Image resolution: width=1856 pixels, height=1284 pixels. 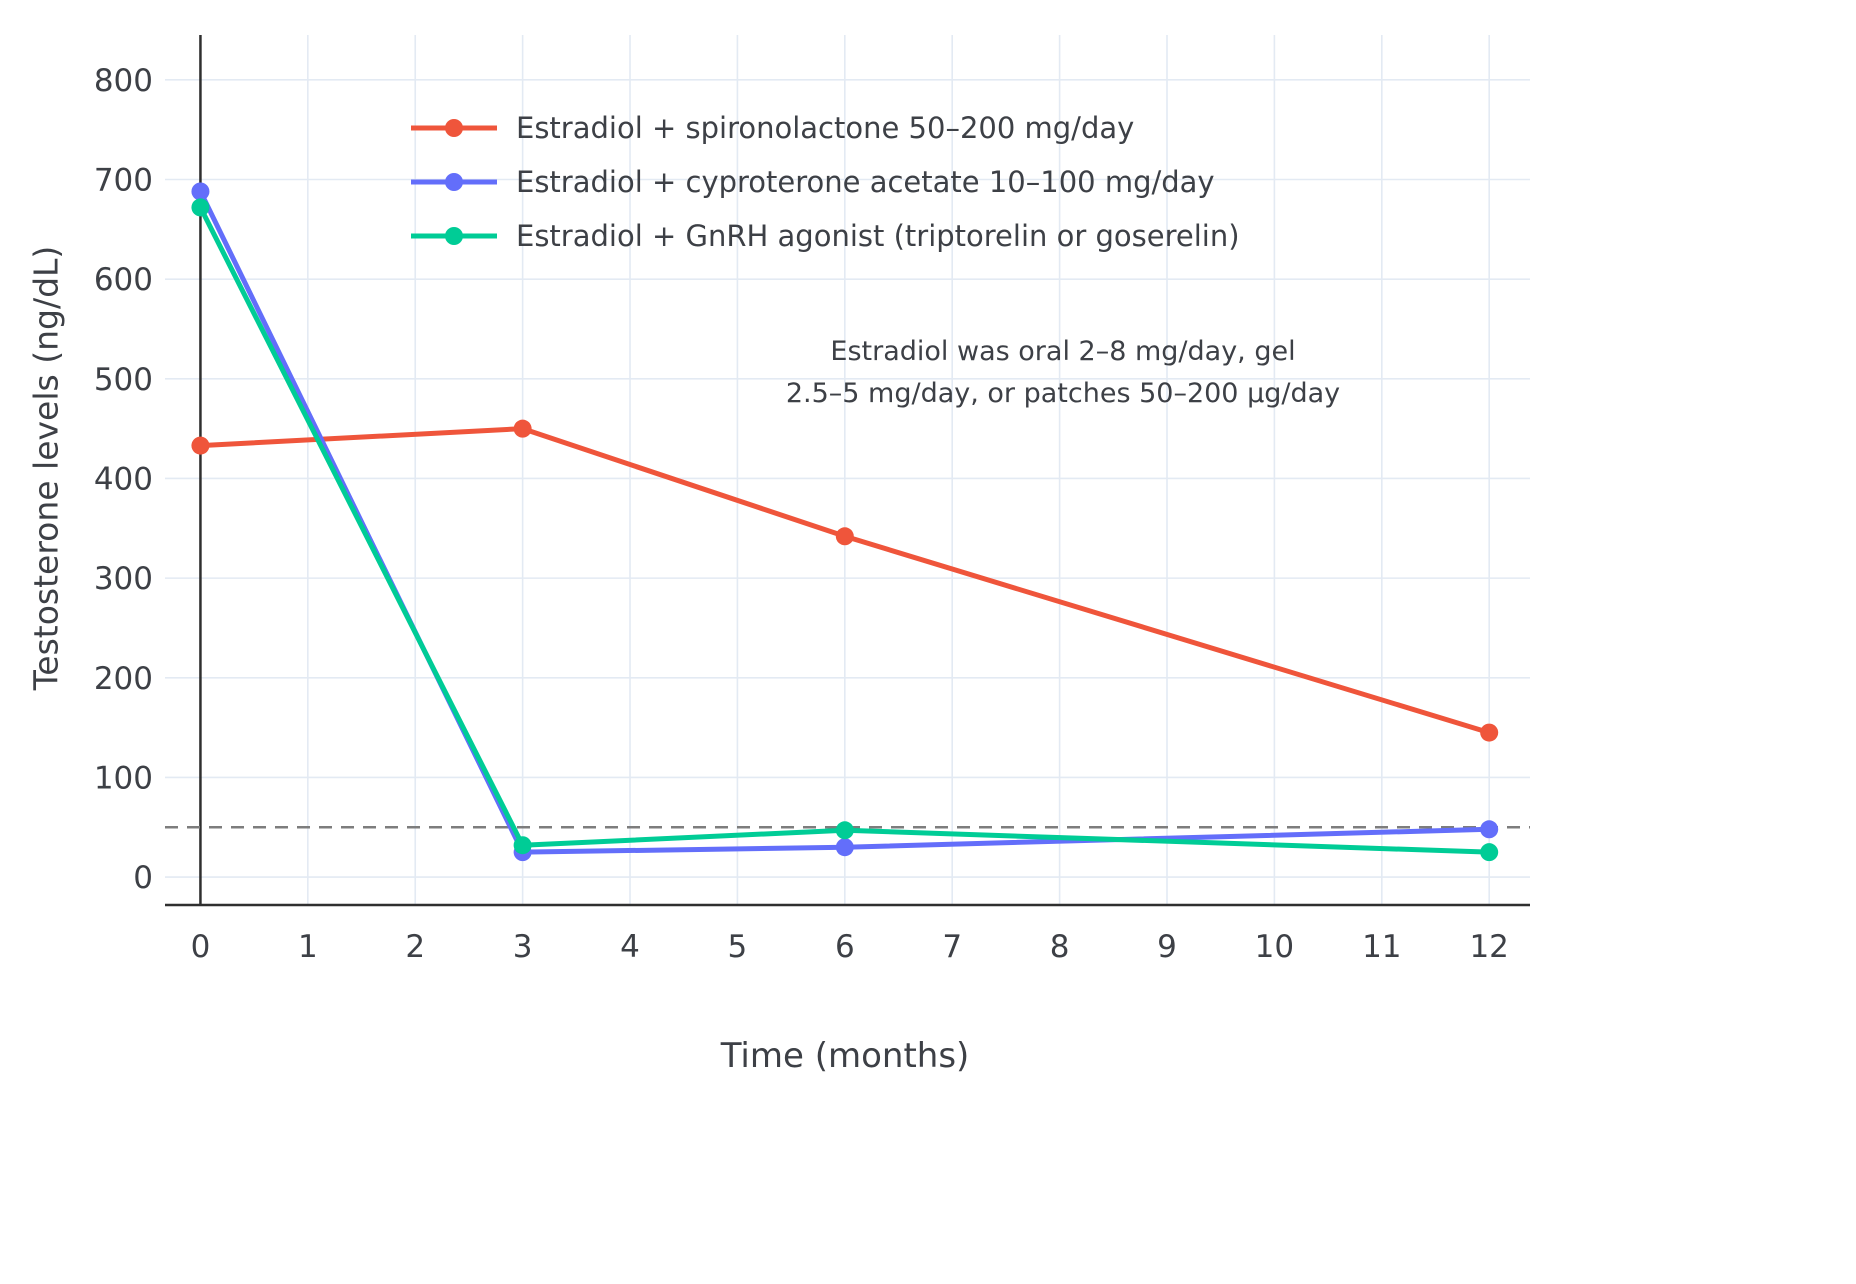 I want to click on x-tick-label-7: 7, so click(x=952, y=947).